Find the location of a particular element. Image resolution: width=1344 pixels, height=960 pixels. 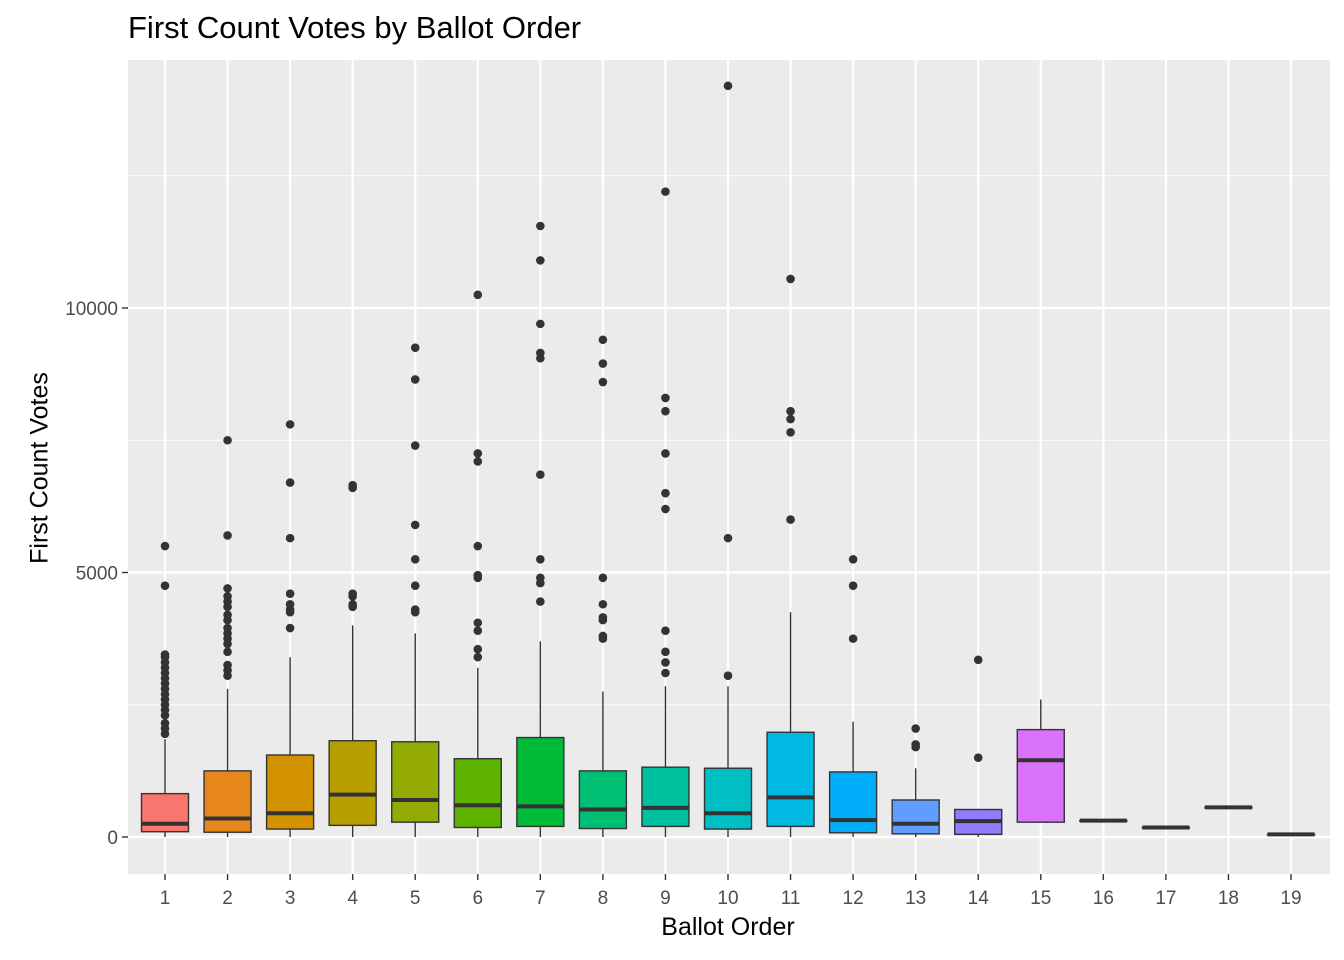

y-tick-label: 10000 is located at coordinates (91, 309).